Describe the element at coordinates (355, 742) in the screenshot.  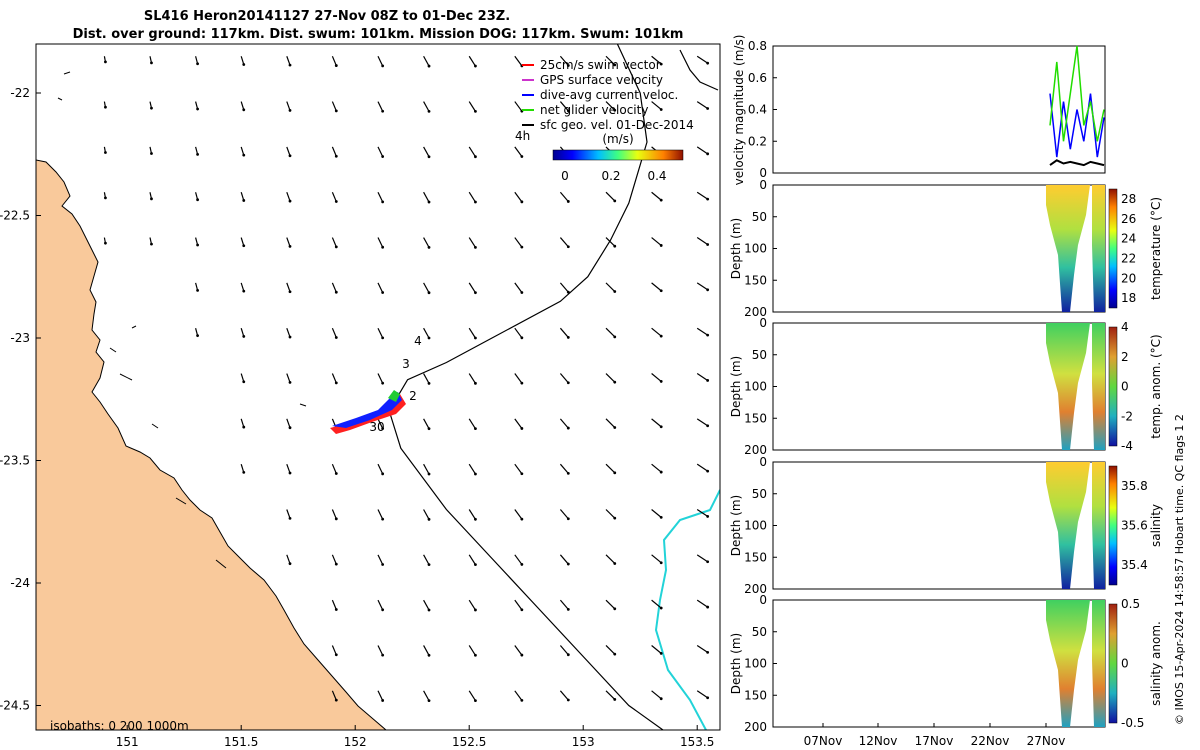
I see `map-xtick-label-2: 152` at that location.